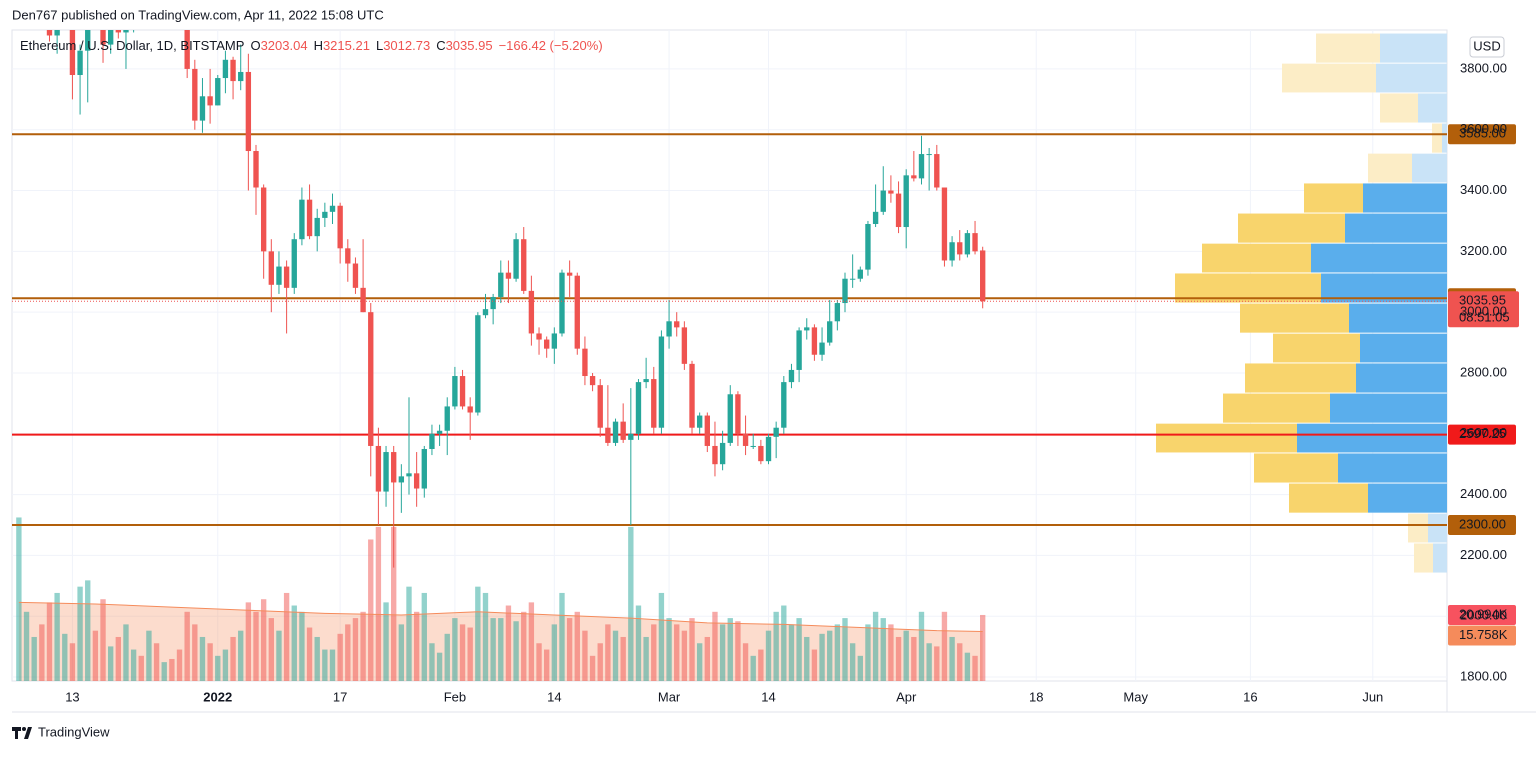 This screenshot has height=758, width=1536. Describe the element at coordinates (1483, 432) in the screenshot. I see `y-tick-label: 2600.00` at that location.